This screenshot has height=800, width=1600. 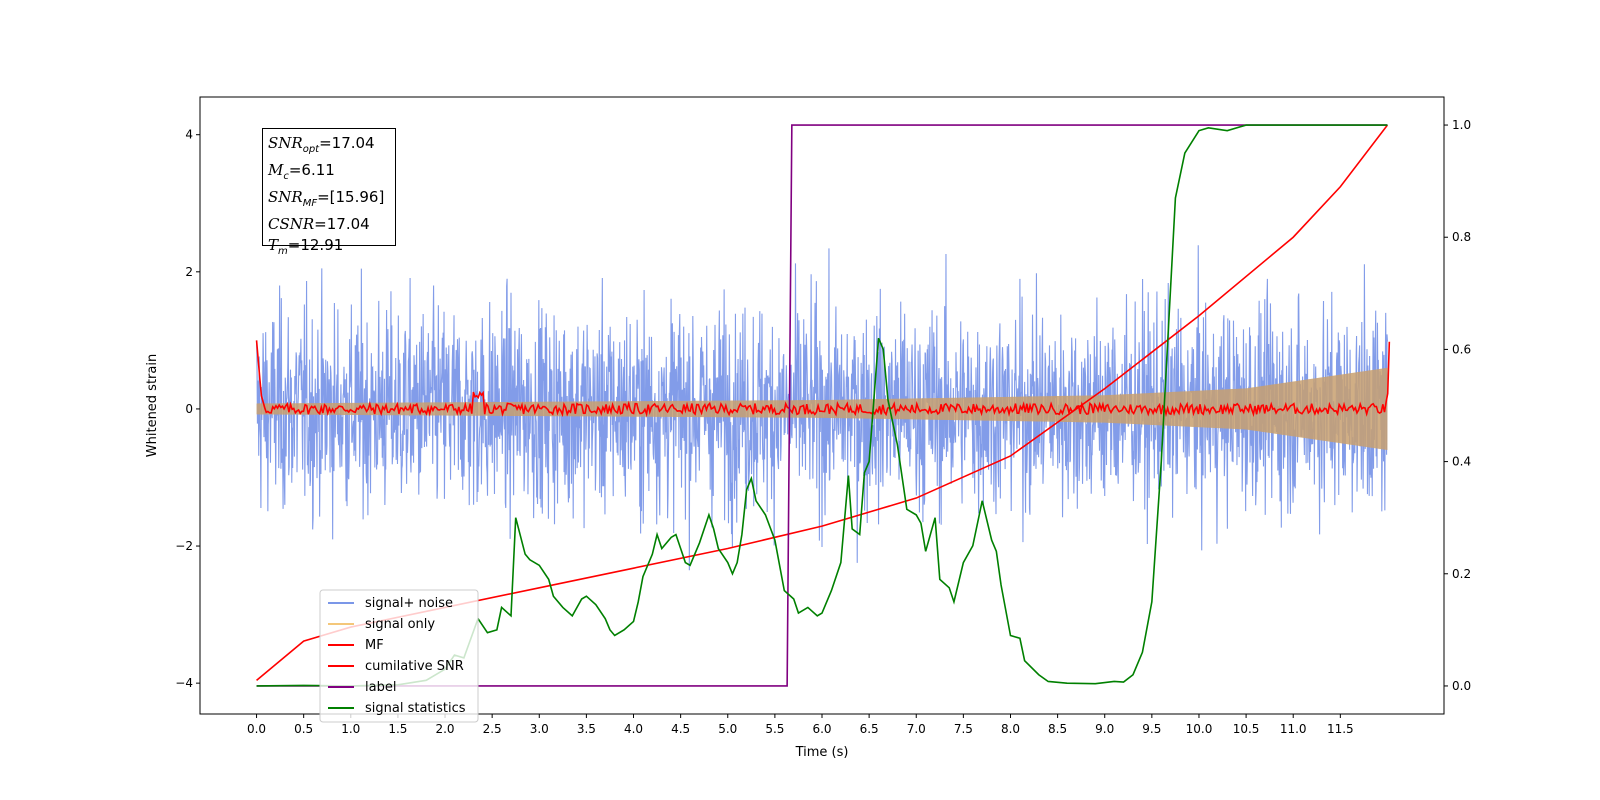 I want to click on mc-name: M, so click(x=276, y=170).